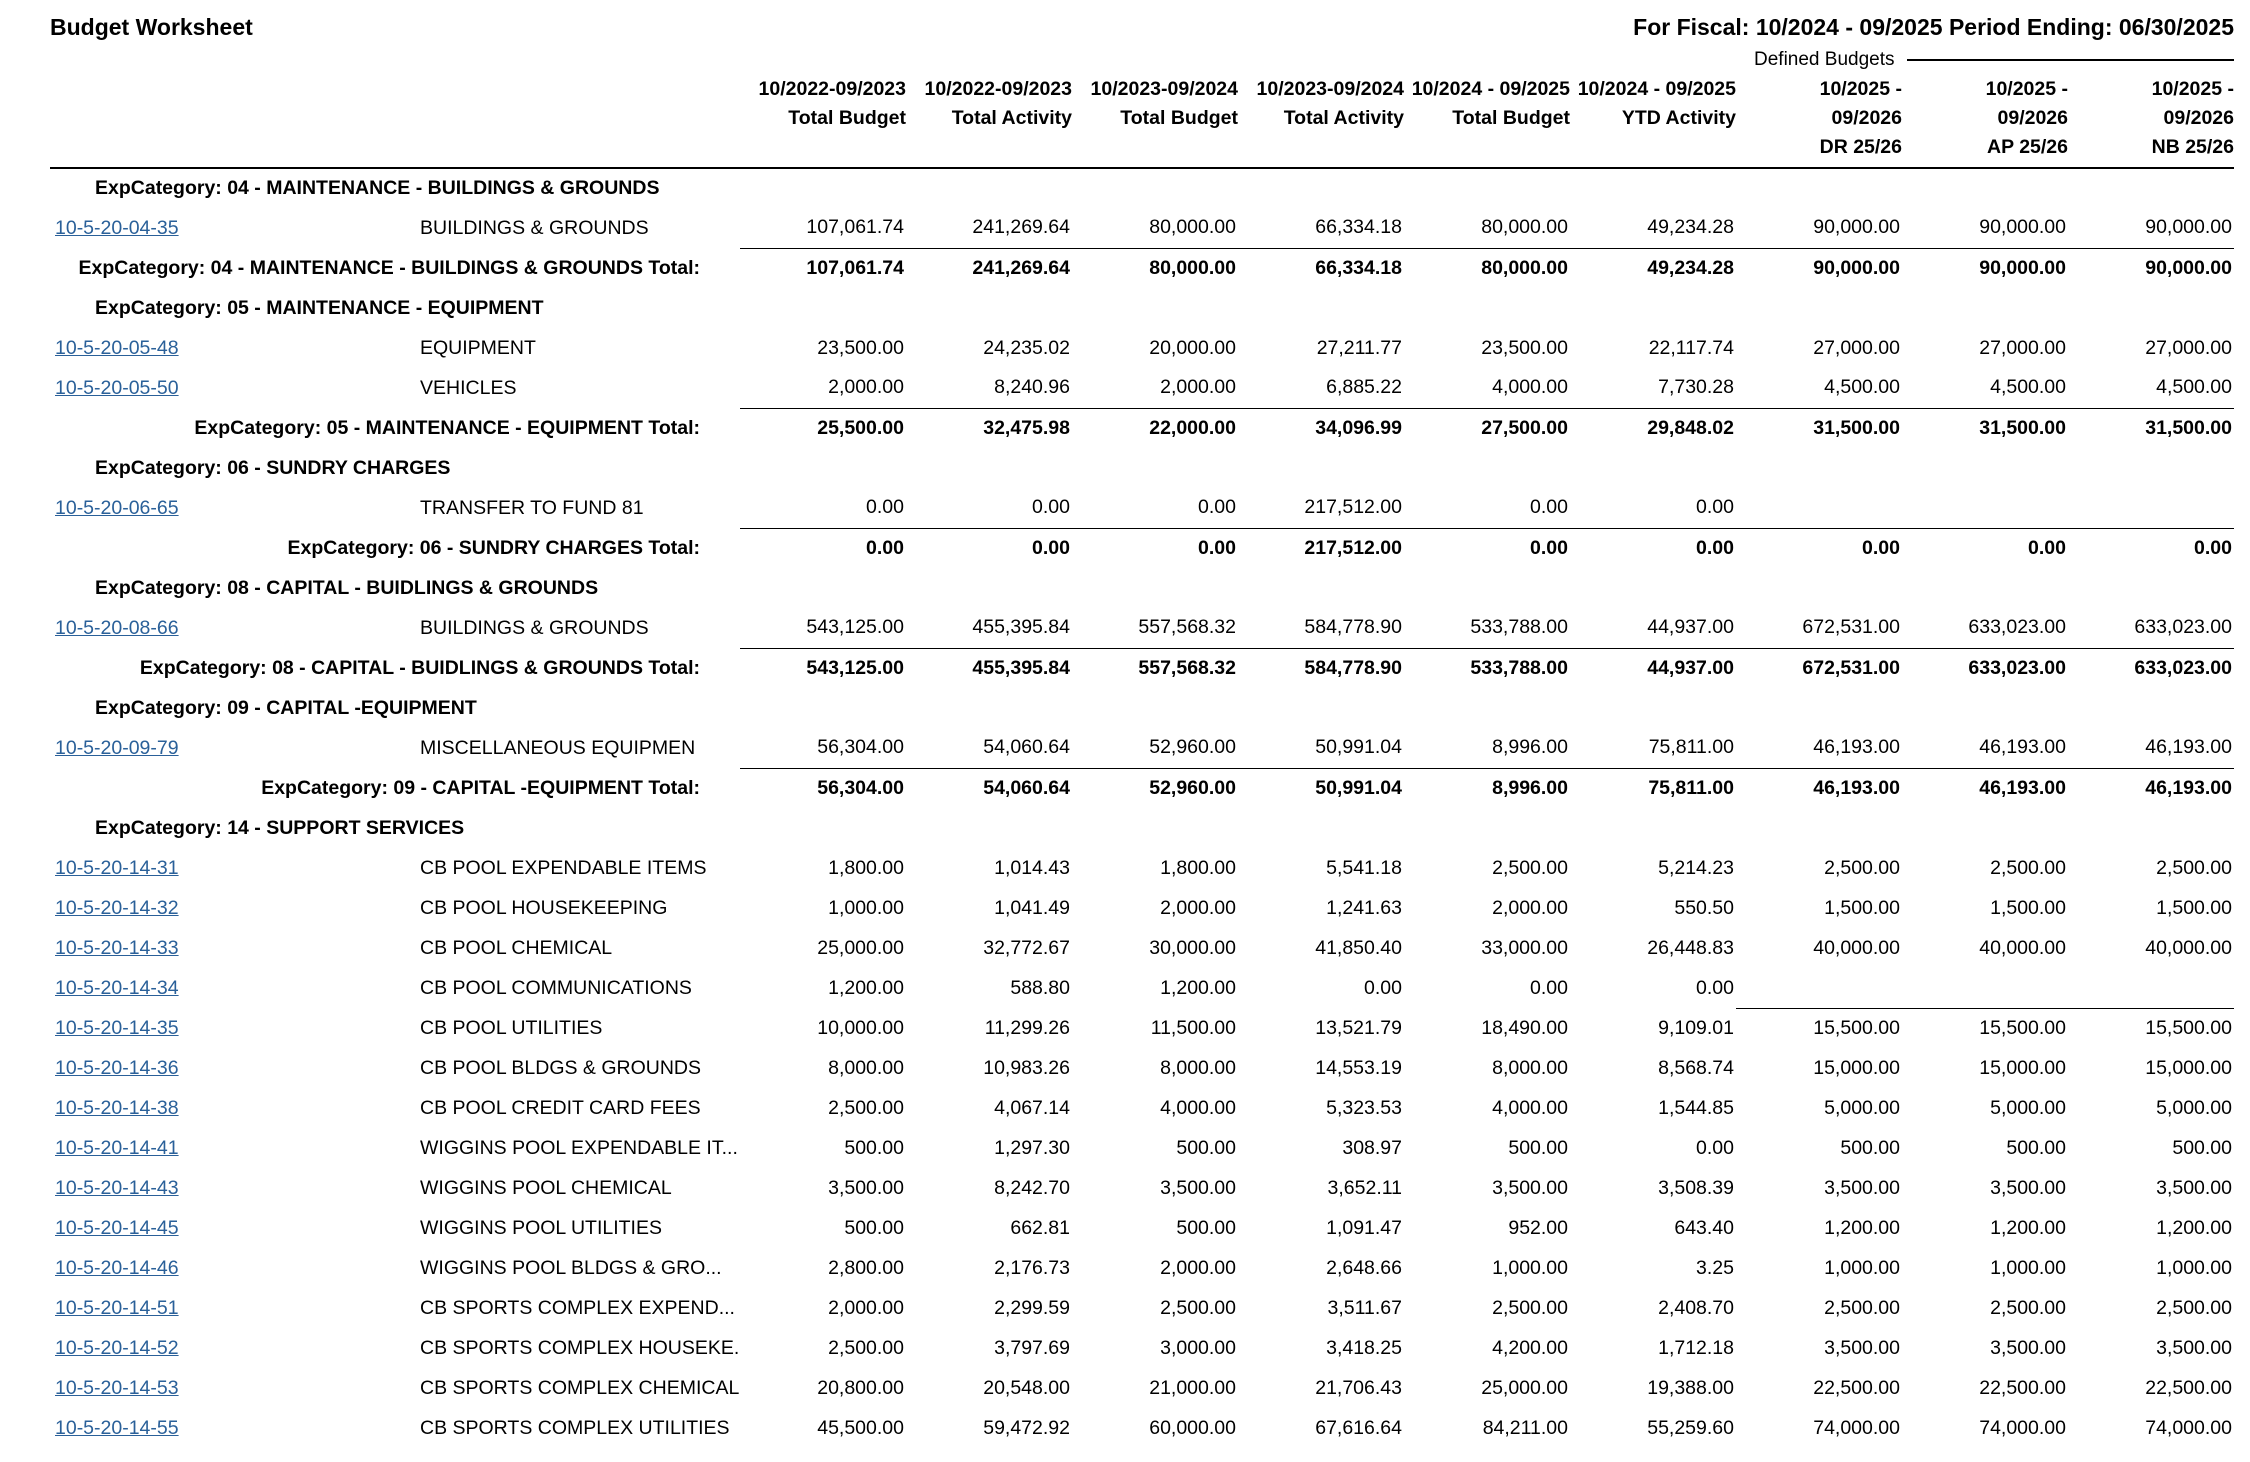 The image size is (2250, 1462). Describe the element at coordinates (1155, 228) in the screenshot. I see `amount-cell: 80,000.00` at that location.